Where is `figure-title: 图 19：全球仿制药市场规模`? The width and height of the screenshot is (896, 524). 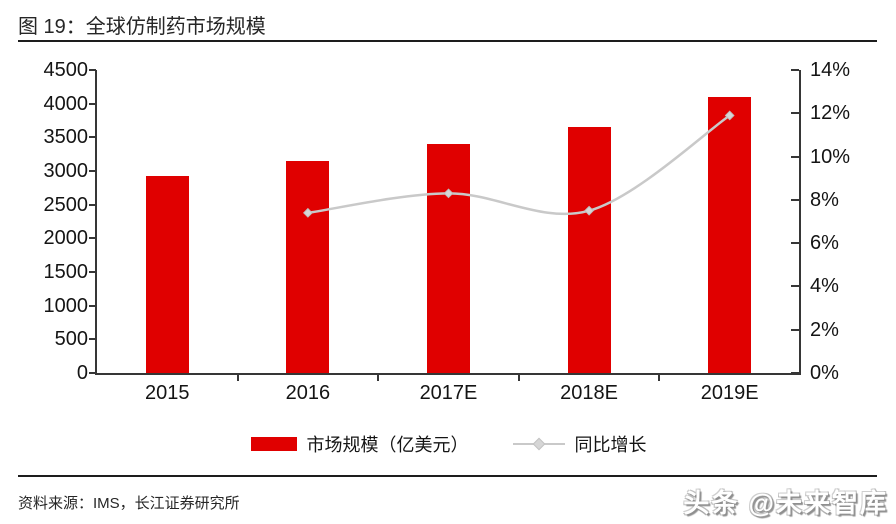 figure-title: 图 19：全球仿制药市场规模 is located at coordinates (142, 27).